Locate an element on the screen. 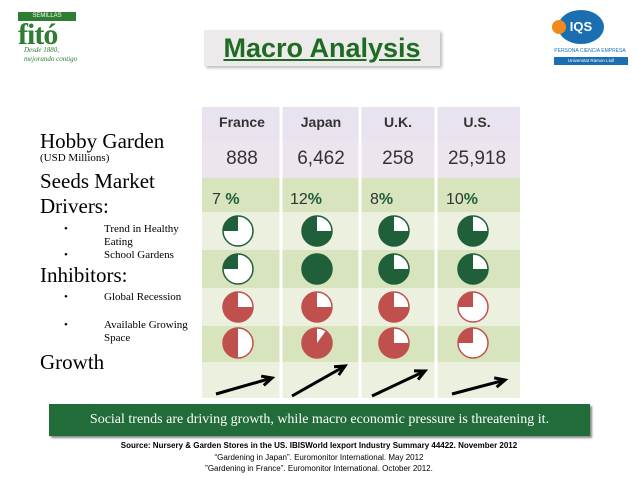  inhibitors-label: Inhibitors: is located at coordinates (84, 275).